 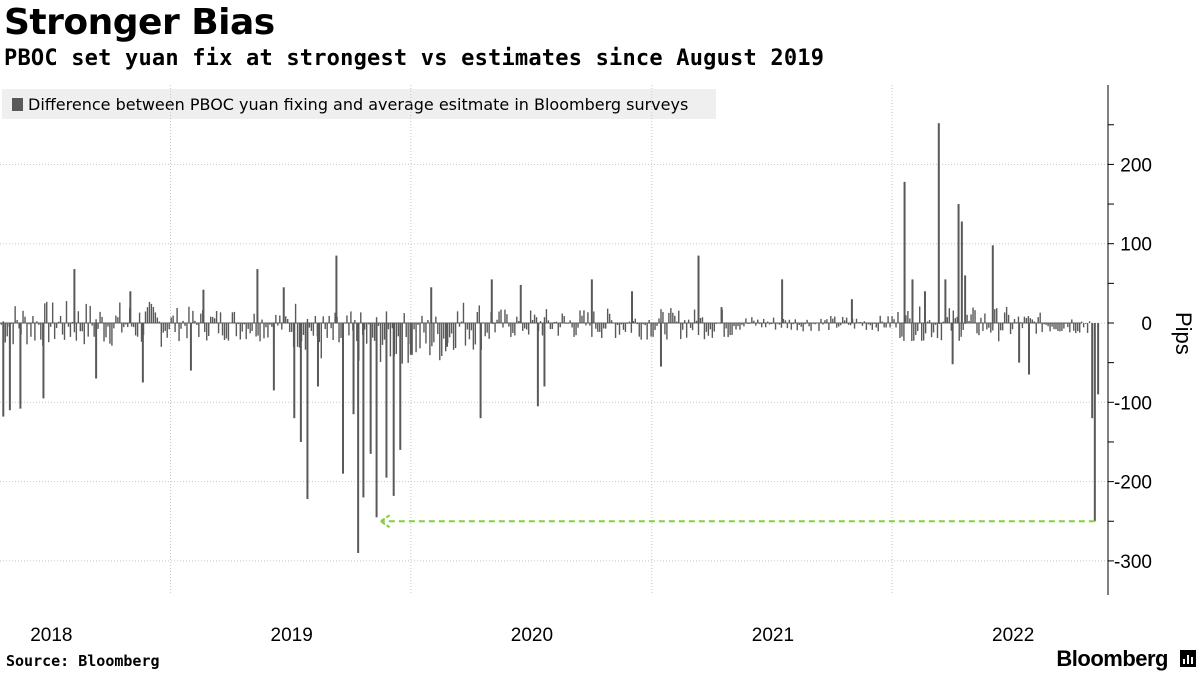 I want to click on x-tick-label: 2021, so click(x=773, y=635).